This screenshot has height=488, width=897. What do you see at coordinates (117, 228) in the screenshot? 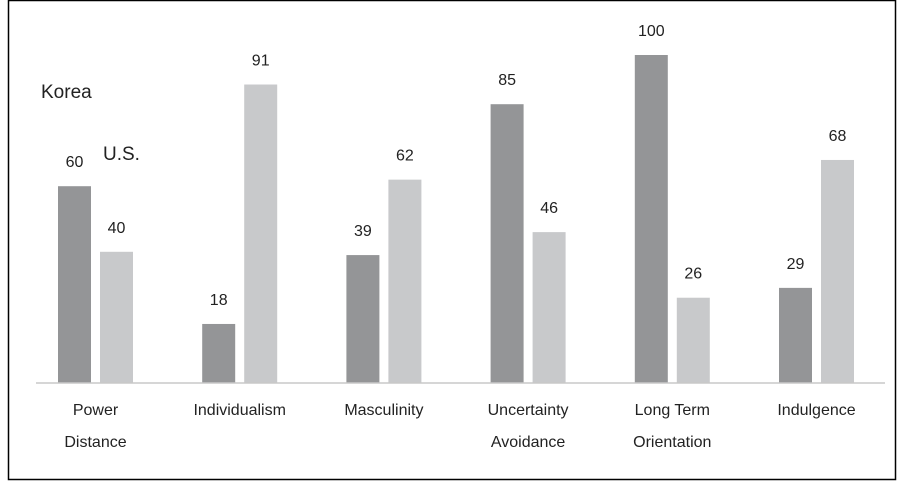
I see `data-label-u-s-power-distance: 40` at bounding box center [117, 228].